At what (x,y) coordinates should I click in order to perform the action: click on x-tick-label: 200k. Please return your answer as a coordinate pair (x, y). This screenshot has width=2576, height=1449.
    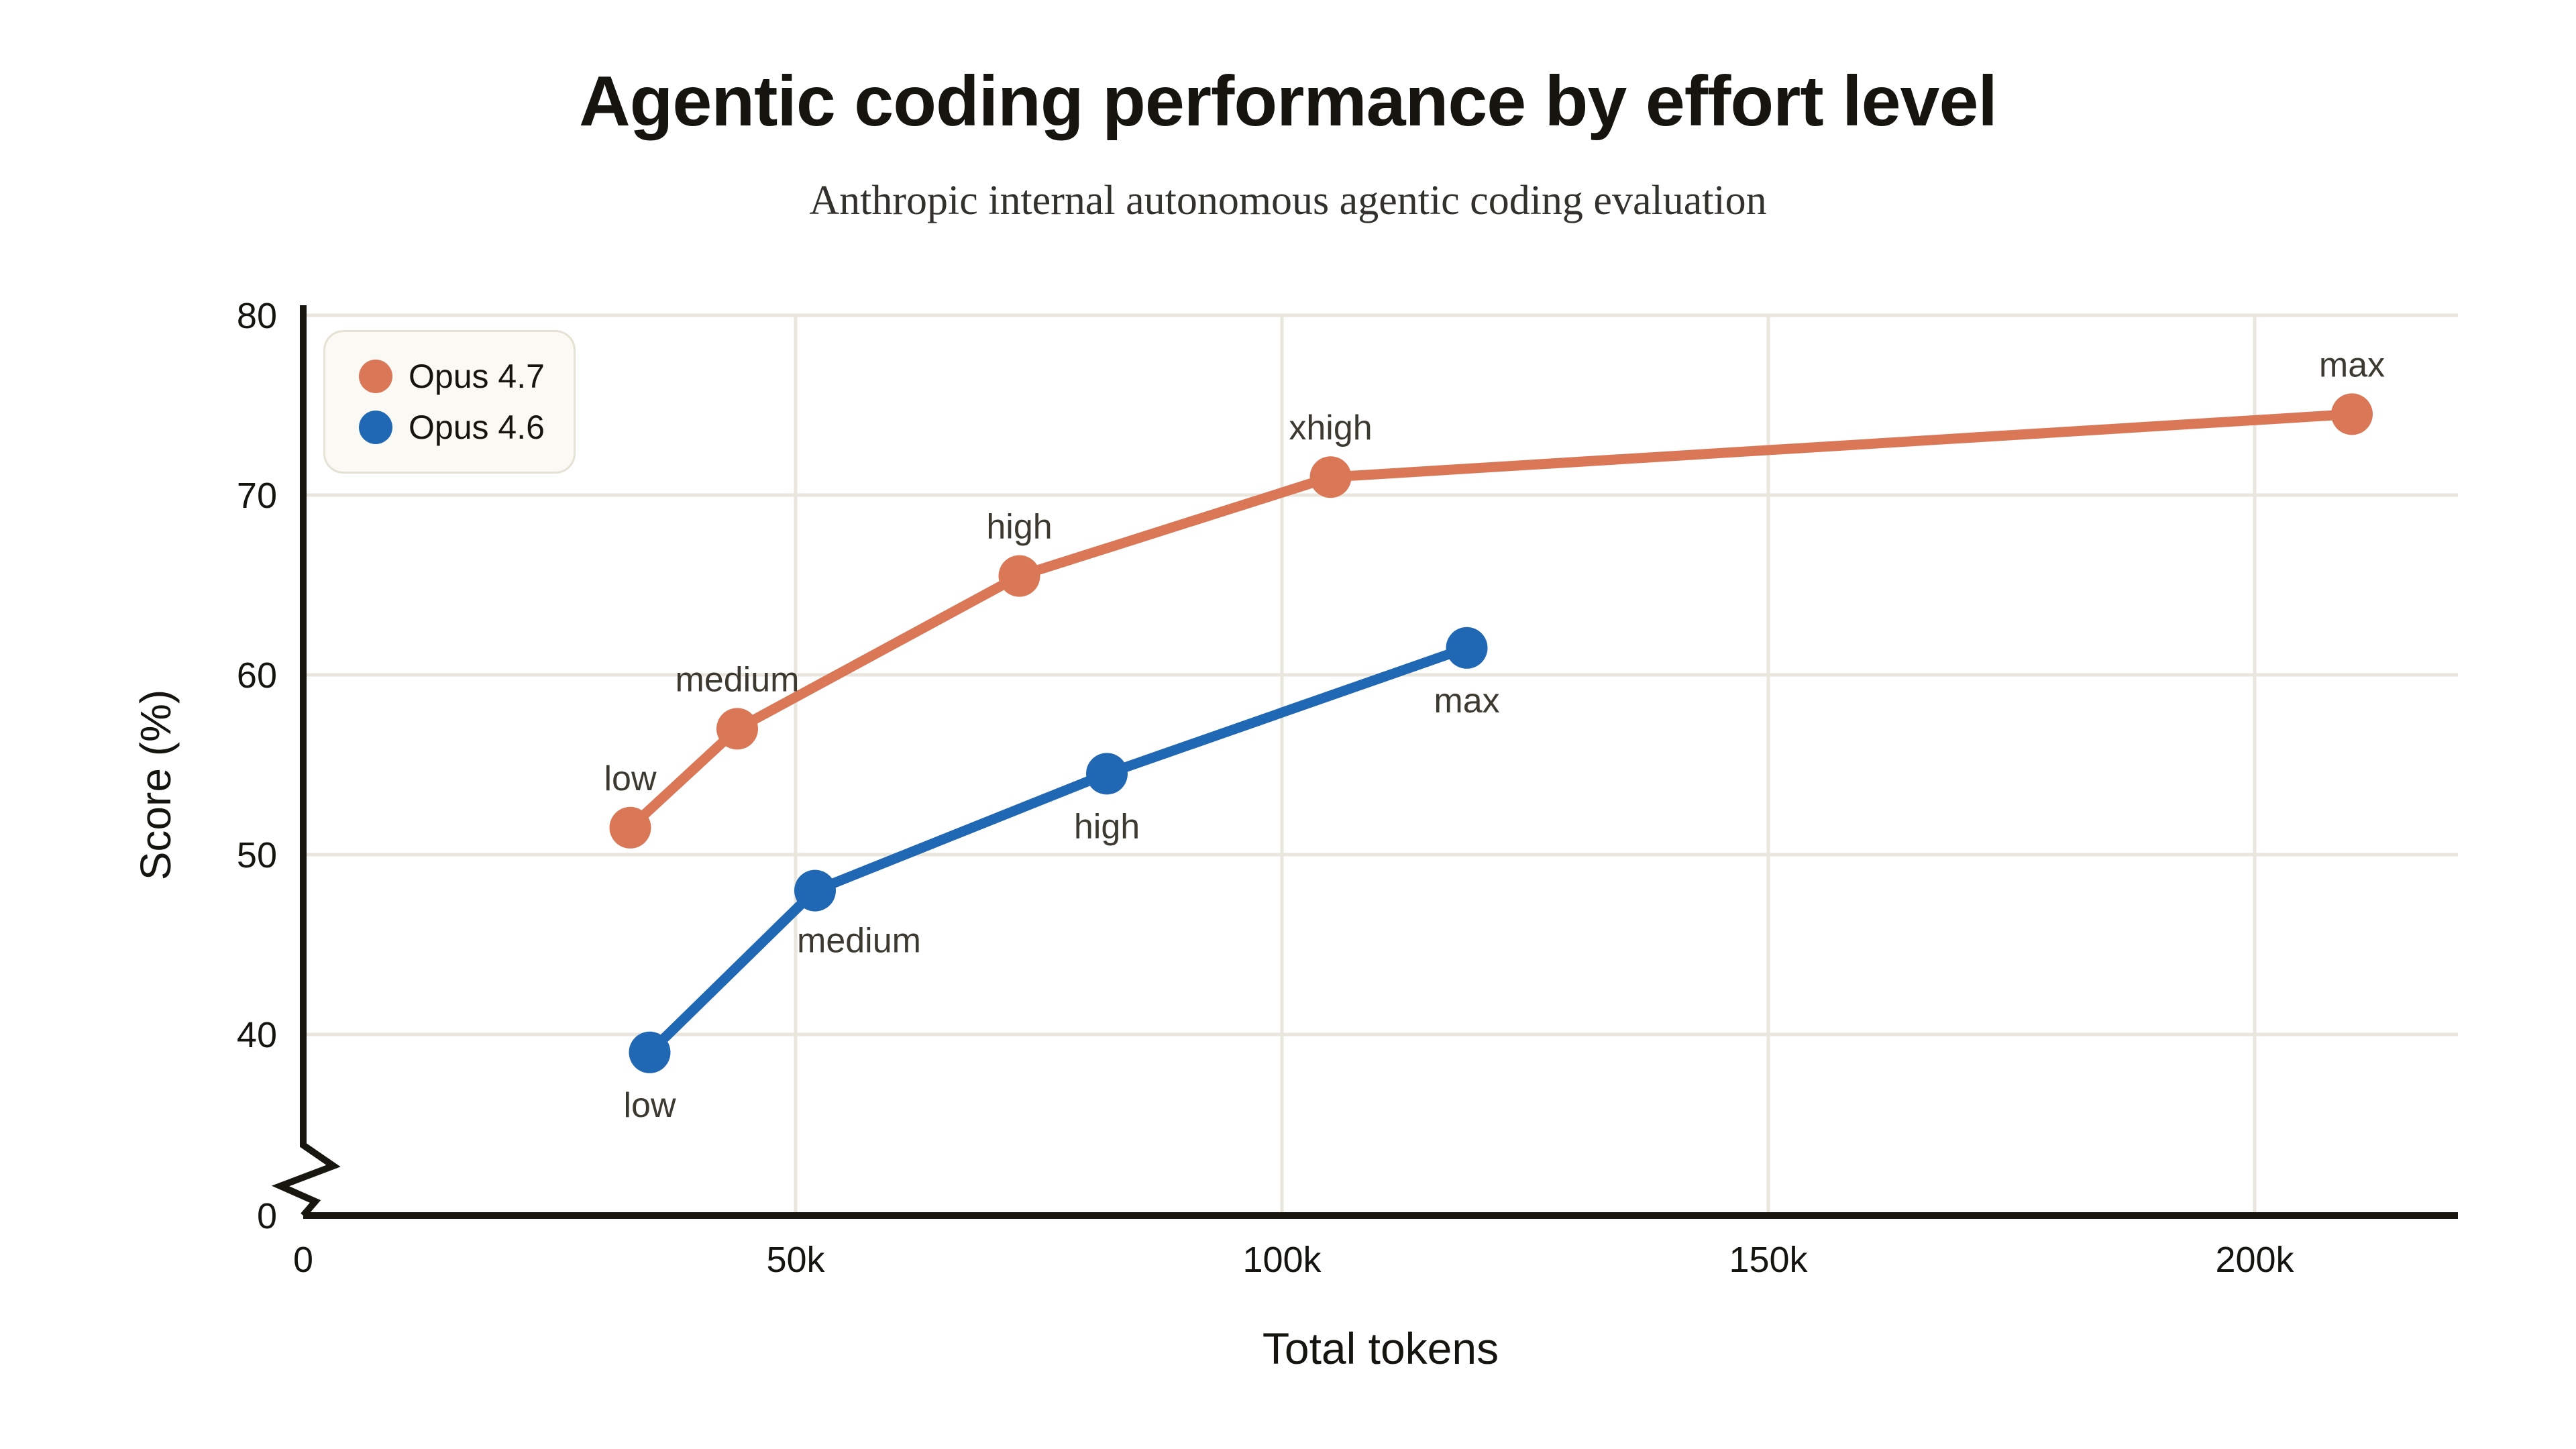
    Looking at the image, I should click on (2254, 1260).